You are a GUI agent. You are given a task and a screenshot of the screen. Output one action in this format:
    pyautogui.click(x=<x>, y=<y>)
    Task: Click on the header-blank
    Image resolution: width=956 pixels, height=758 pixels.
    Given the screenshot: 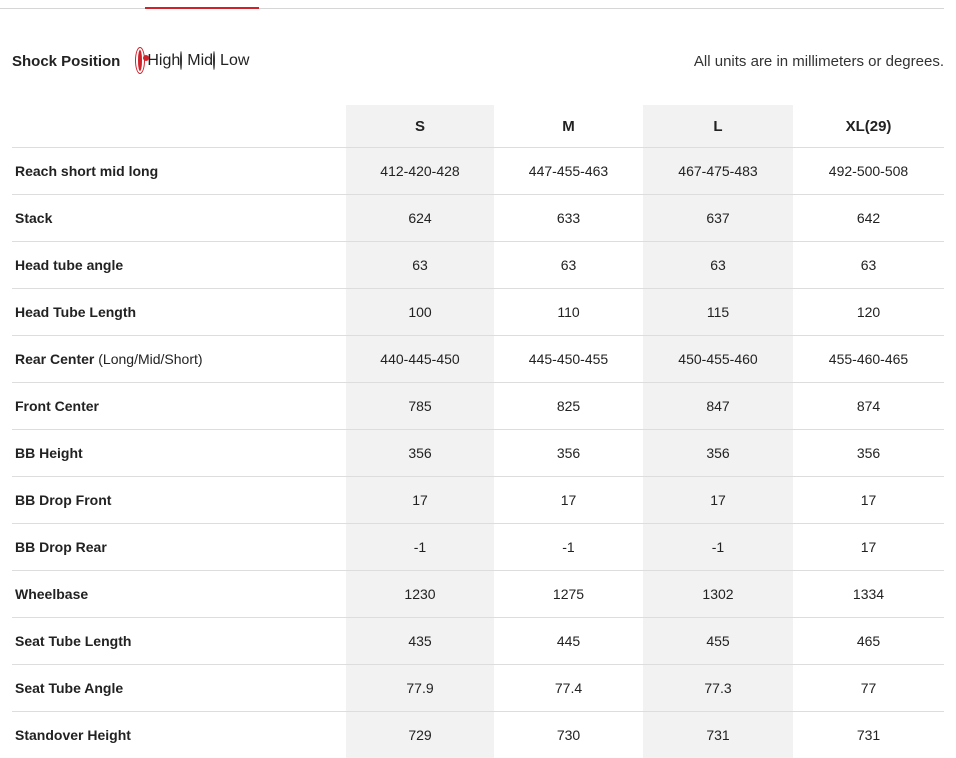 What is the action you would take?
    pyautogui.click(x=179, y=126)
    